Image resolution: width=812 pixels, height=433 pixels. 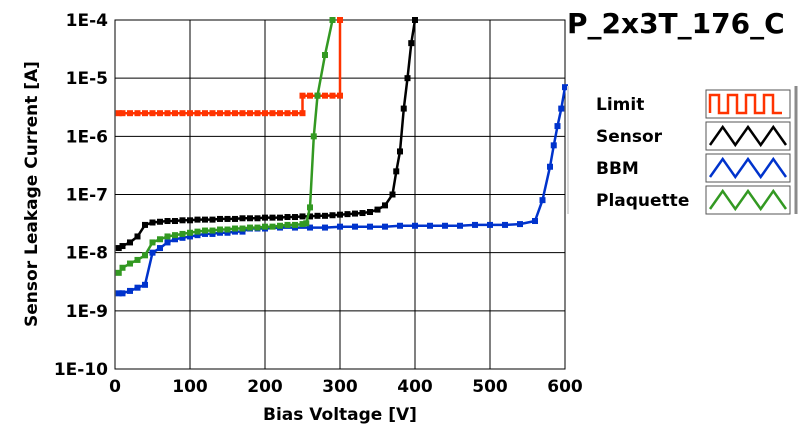 I want to click on legend-line-sensor, so click(x=748, y=136).